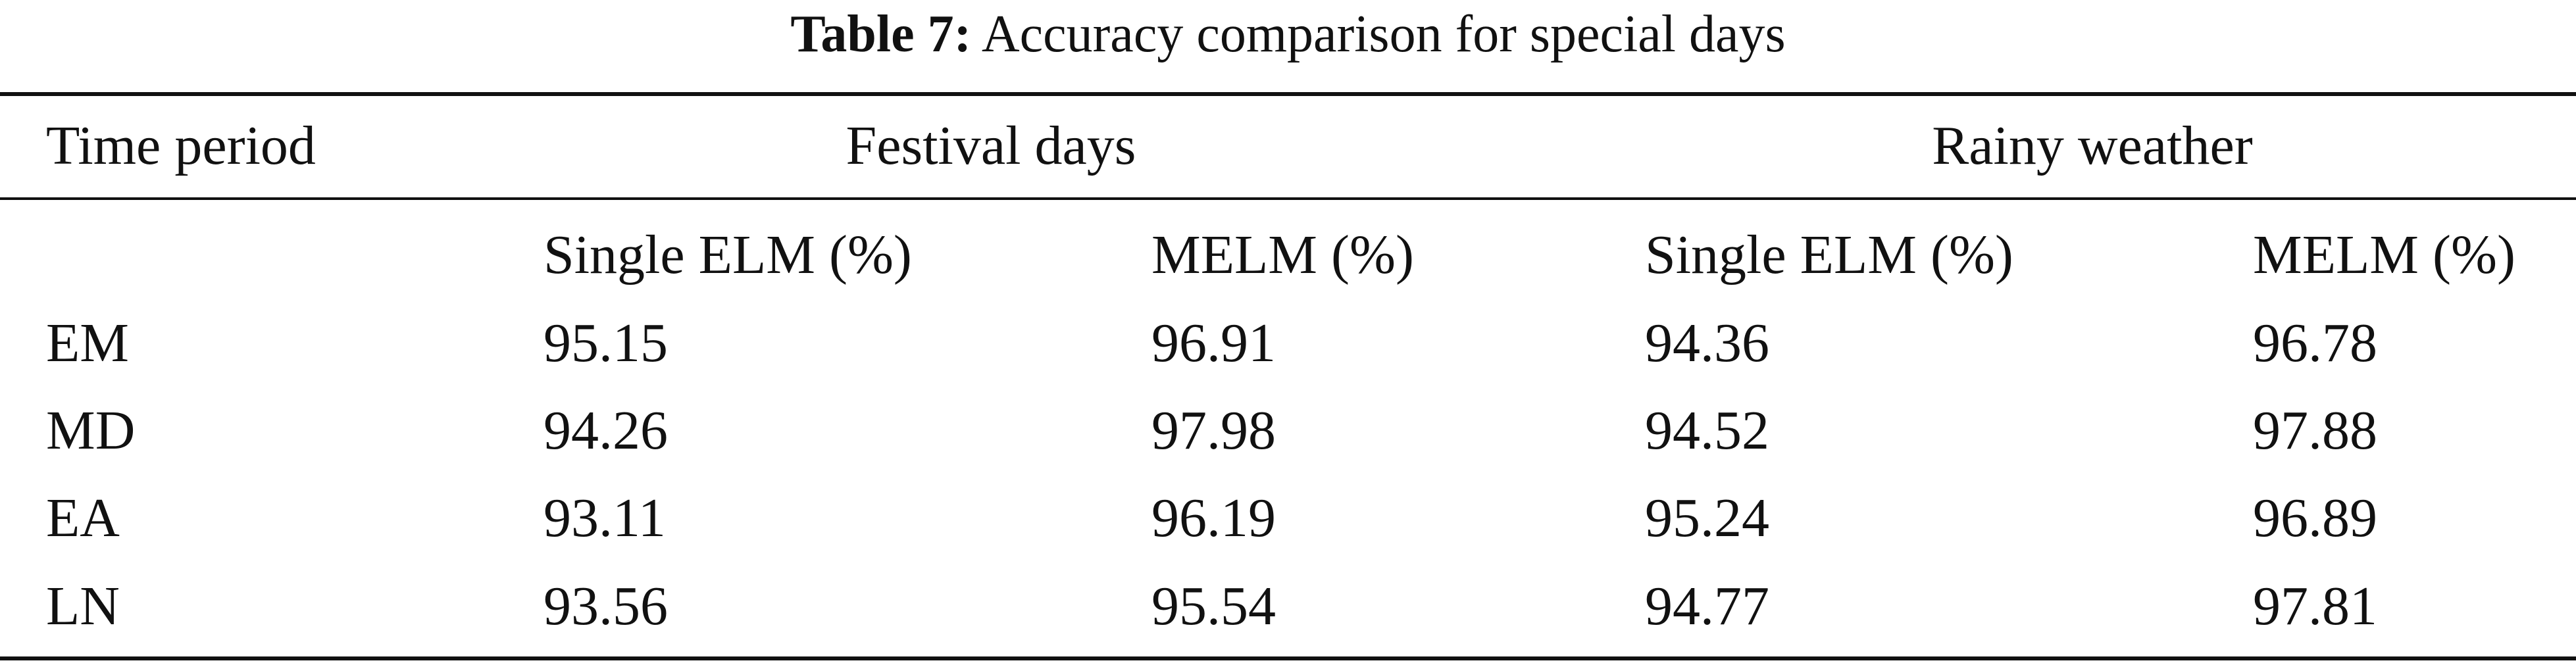  Describe the element at coordinates (2315, 343) in the screenshot. I see `table-cell: 96.78` at that location.